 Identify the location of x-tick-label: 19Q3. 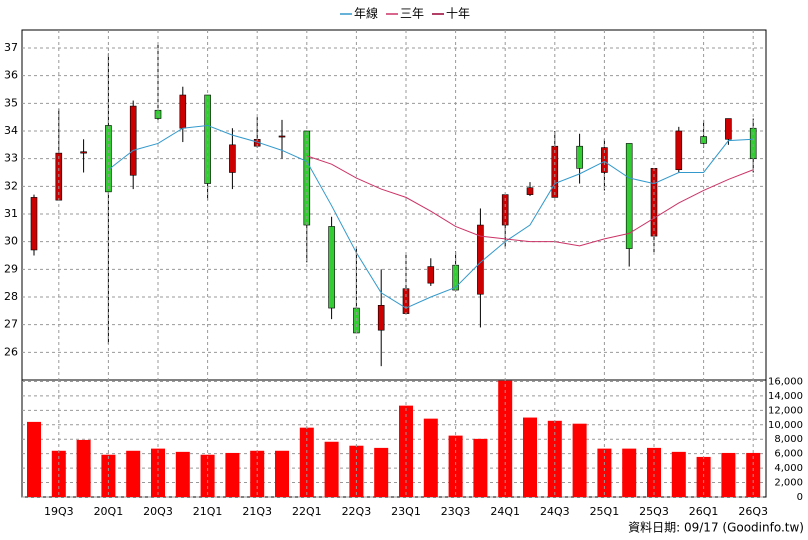
(59, 511).